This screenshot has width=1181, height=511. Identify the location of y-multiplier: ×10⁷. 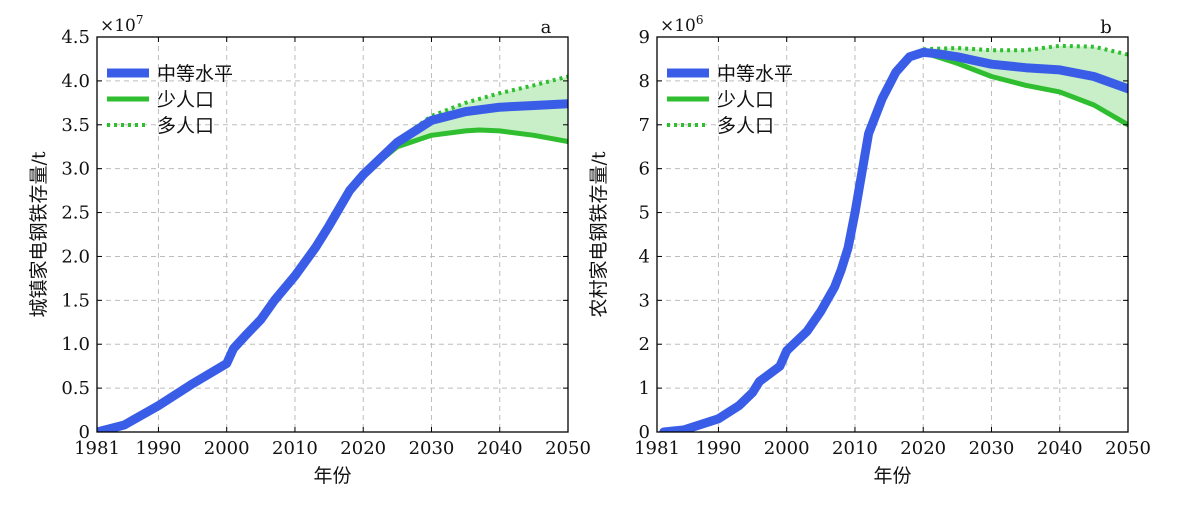
(122, 24).